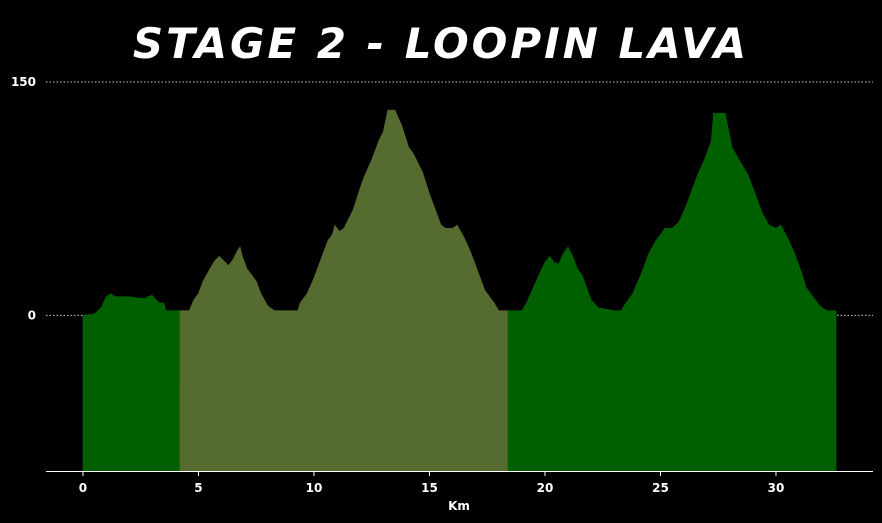 Image resolution: width=882 pixels, height=523 pixels. What do you see at coordinates (314, 488) in the screenshot?
I see `x-tick-label-10: 10` at bounding box center [314, 488].